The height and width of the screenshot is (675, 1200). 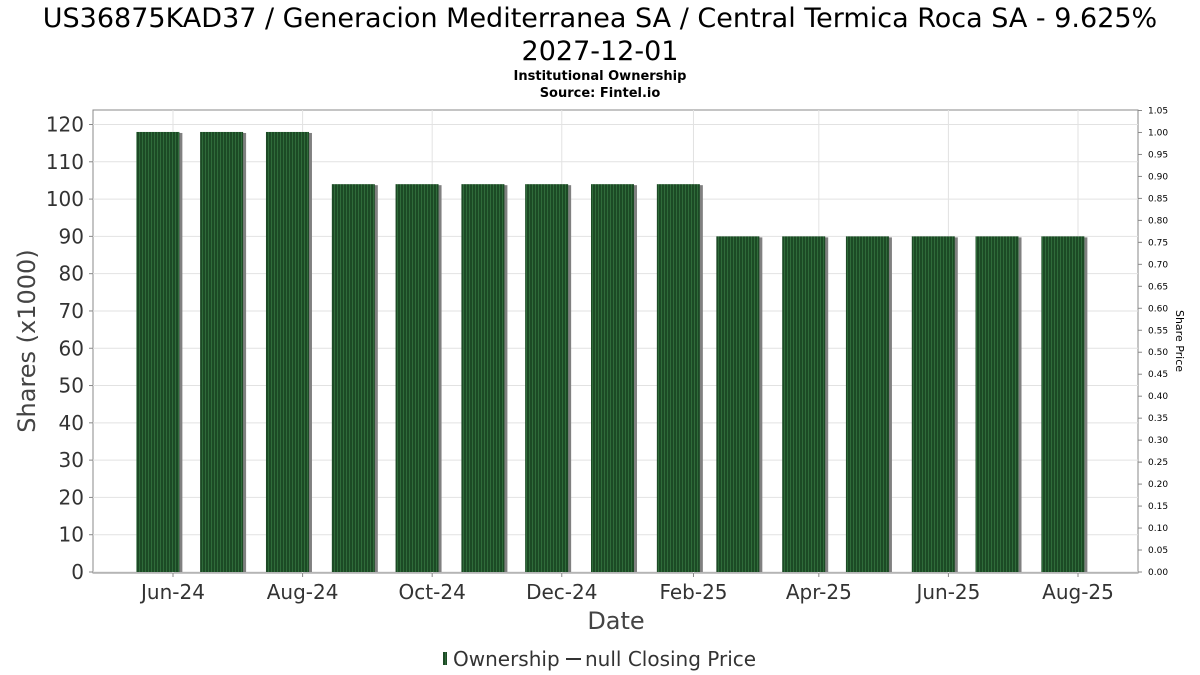 I want to click on x-tick-label: Jun-24, so click(x=172, y=592).